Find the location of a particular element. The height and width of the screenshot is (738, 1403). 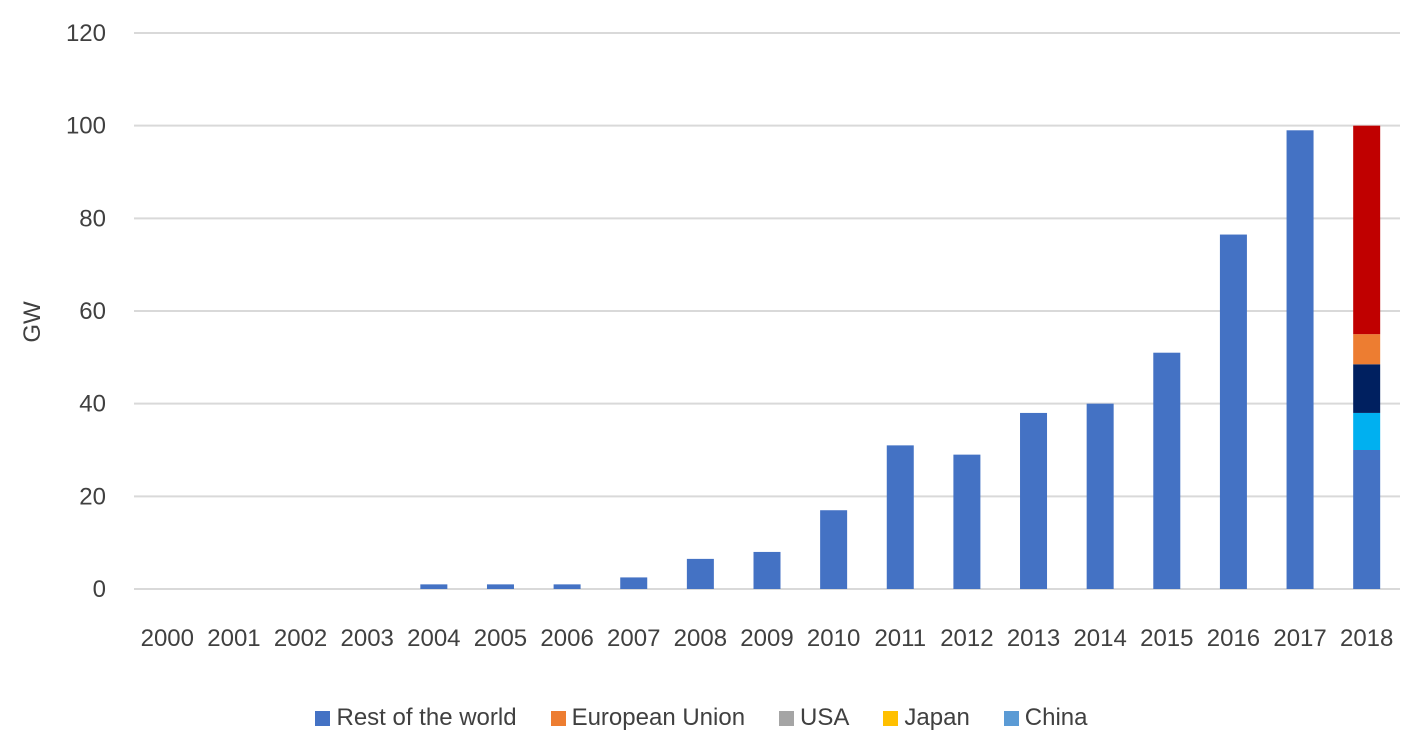

x-tick-label: 2006 is located at coordinates (566, 638).